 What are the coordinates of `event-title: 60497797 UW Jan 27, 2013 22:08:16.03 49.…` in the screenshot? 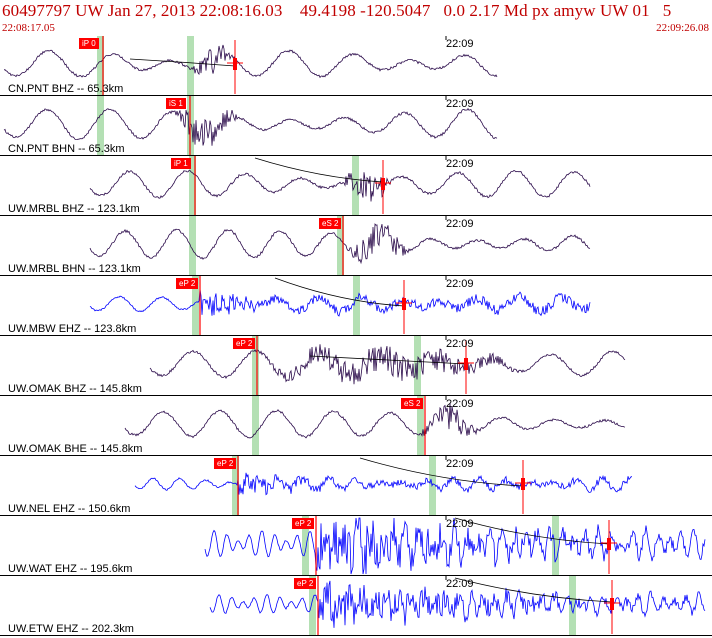 It's located at (337, 10).